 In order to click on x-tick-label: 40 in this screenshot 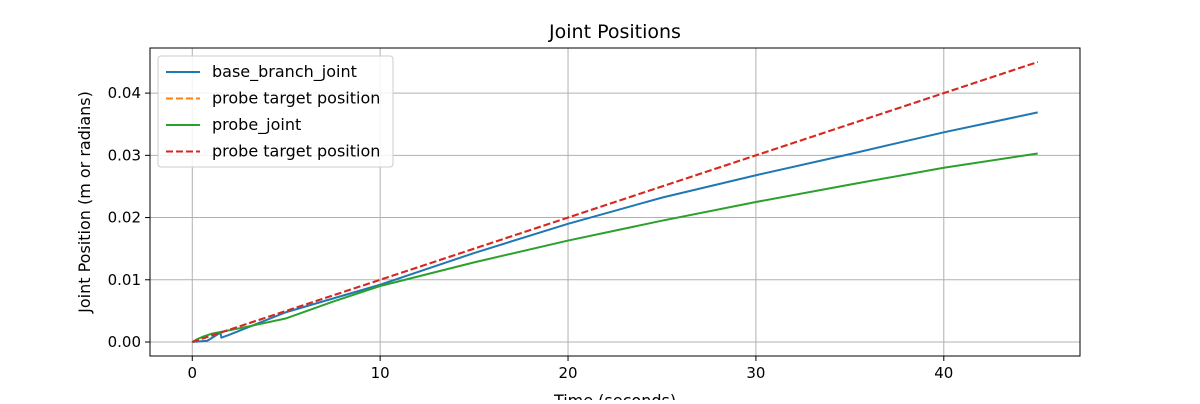, I will do `click(943, 373)`.